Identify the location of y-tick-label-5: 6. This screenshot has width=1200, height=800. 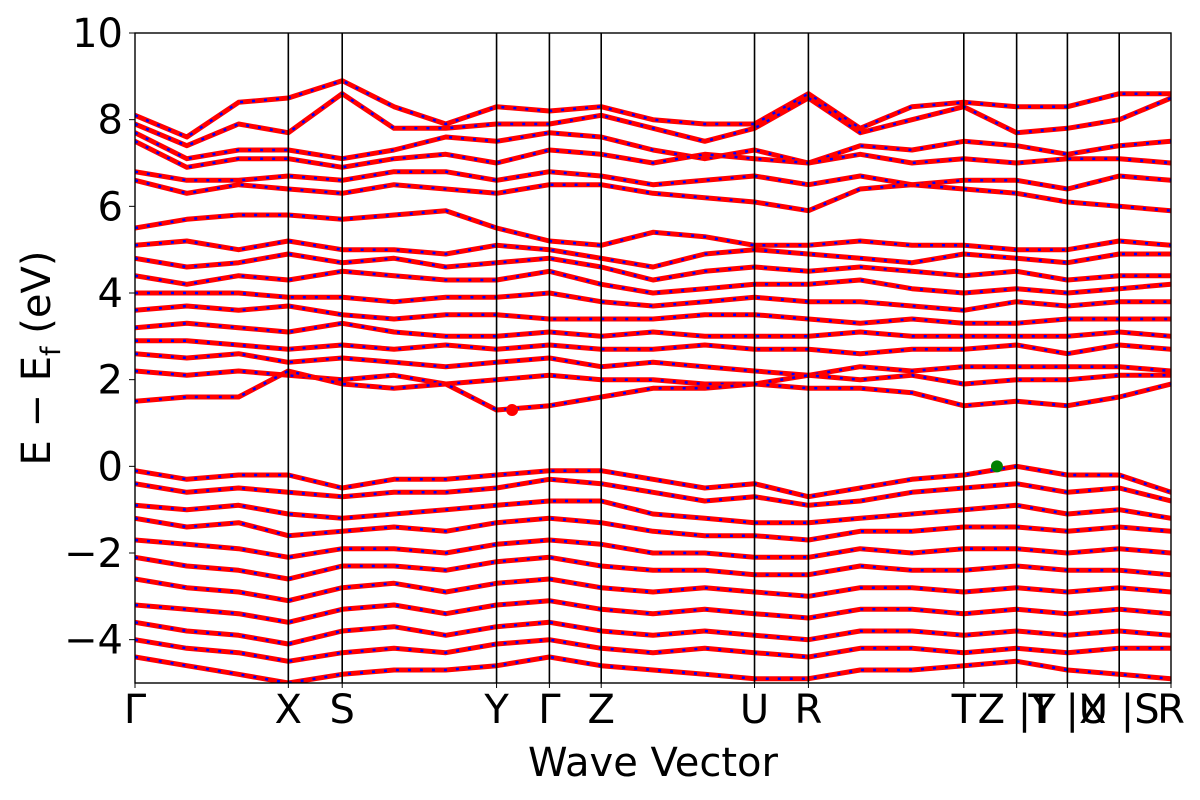
(110, 207).